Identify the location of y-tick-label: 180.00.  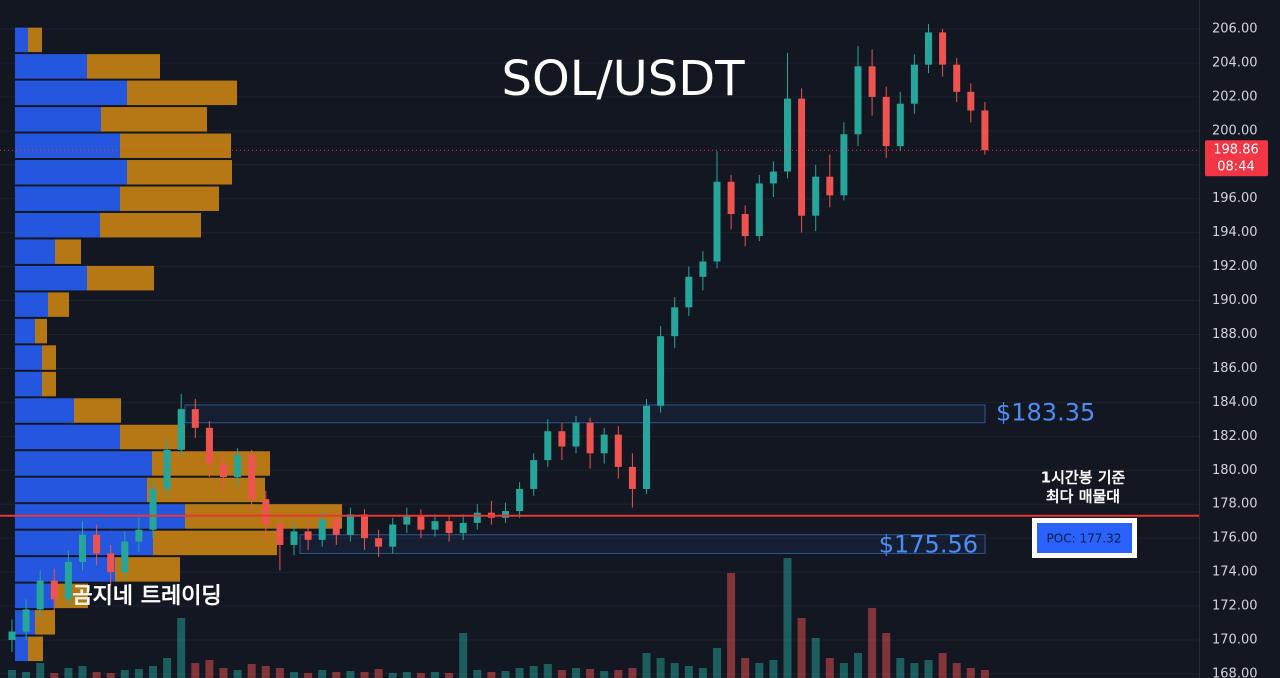
(1235, 470).